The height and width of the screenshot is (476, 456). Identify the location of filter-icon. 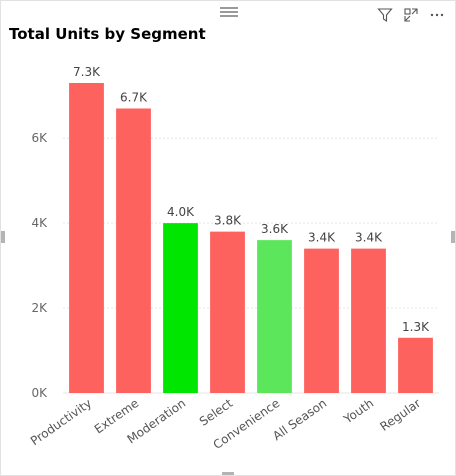
(385, 15).